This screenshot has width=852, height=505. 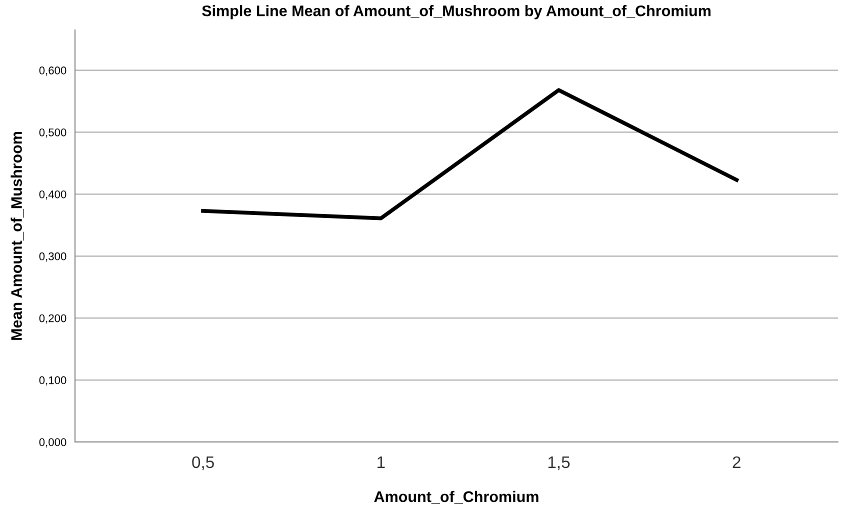 What do you see at coordinates (203, 463) in the screenshot?
I see `x-tick-label: 0,5` at bounding box center [203, 463].